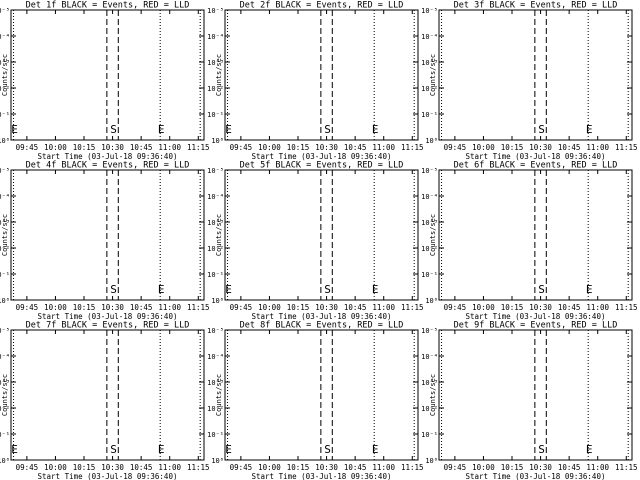 Image resolution: width=640 pixels, height=480 pixels. I want to click on panel-title: Det 9f BLACK = Events, RED = LLD, so click(536, 326).